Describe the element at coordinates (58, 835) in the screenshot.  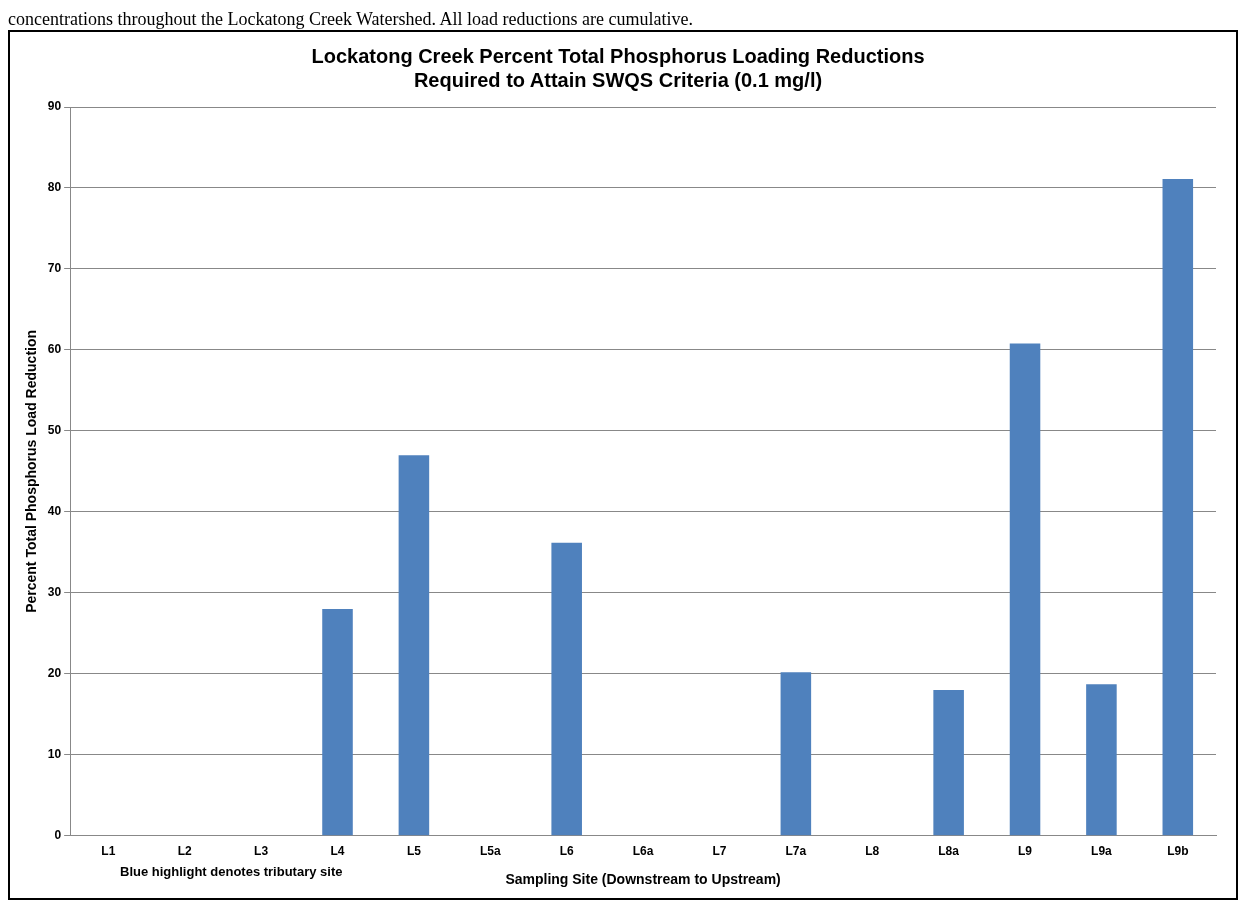
I see `y-tick-label: 0` at that location.